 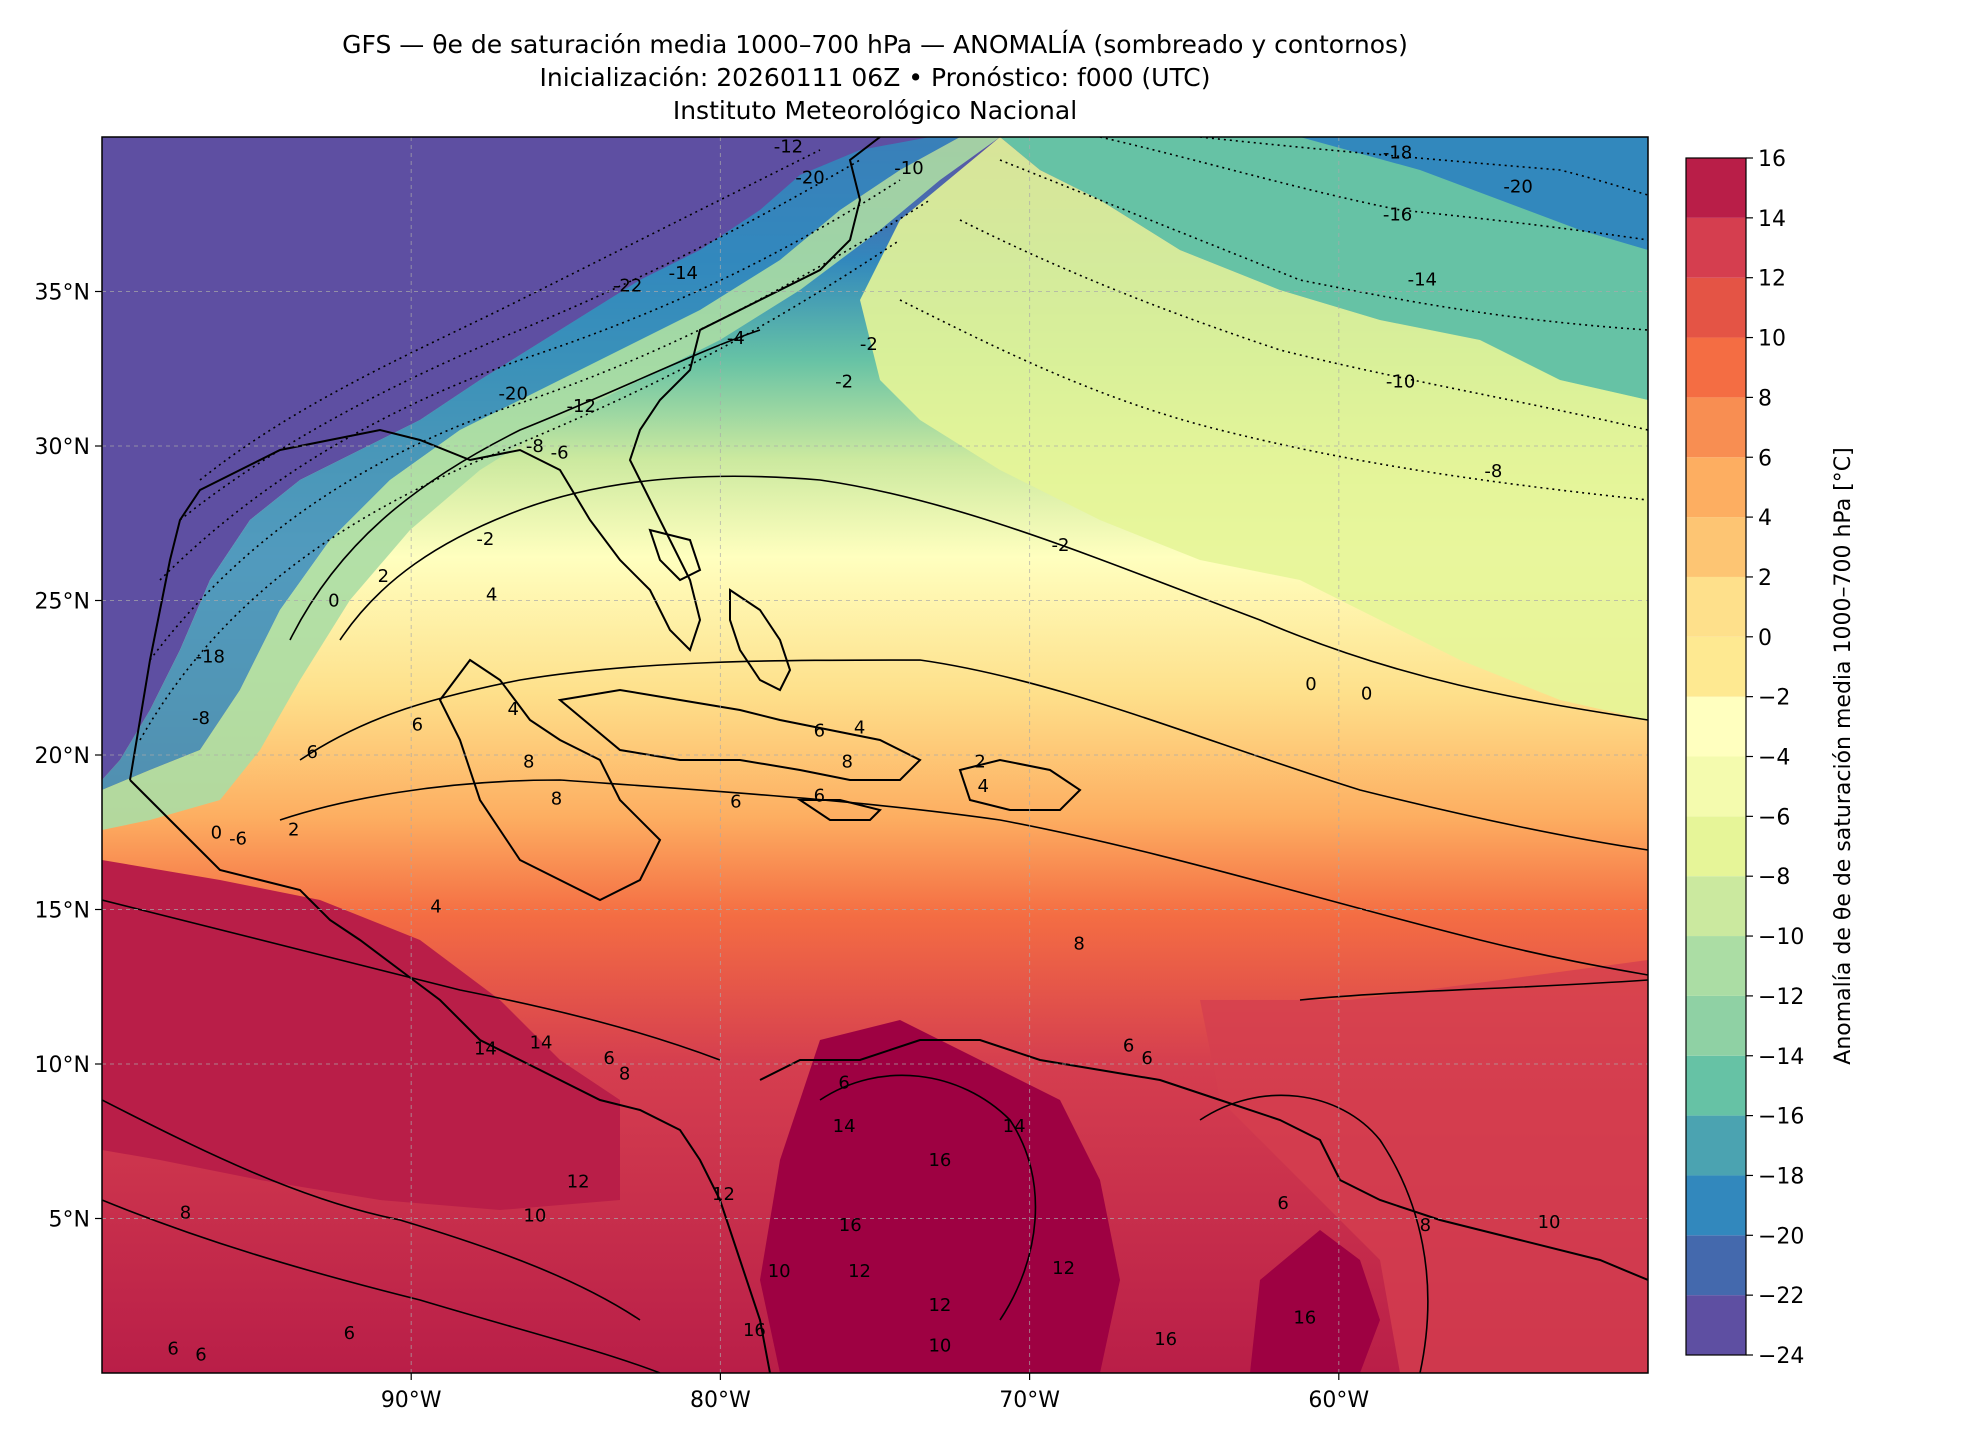 What do you see at coordinates (1474, 193) in the screenshot?
I see `coldest-northeast-region` at bounding box center [1474, 193].